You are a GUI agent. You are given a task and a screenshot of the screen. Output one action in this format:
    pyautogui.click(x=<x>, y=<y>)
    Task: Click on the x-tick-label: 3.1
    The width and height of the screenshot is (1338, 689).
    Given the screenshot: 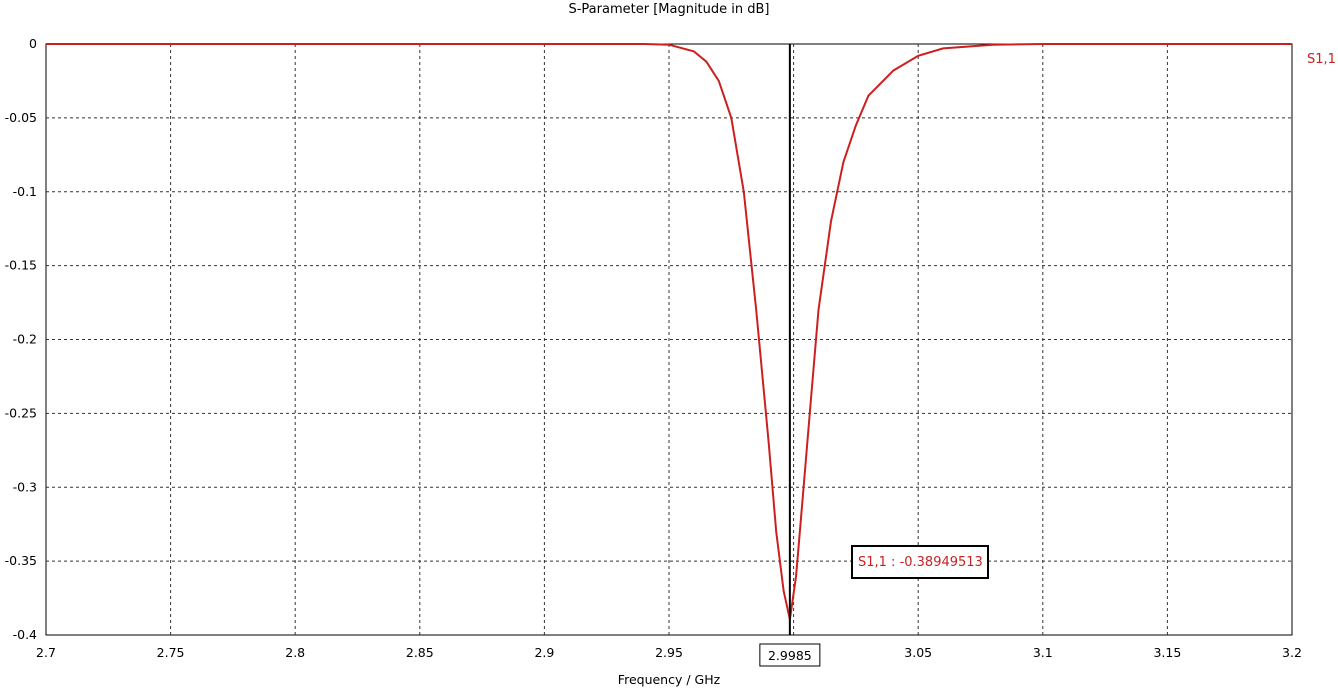 What is the action you would take?
    pyautogui.click(x=1043, y=652)
    